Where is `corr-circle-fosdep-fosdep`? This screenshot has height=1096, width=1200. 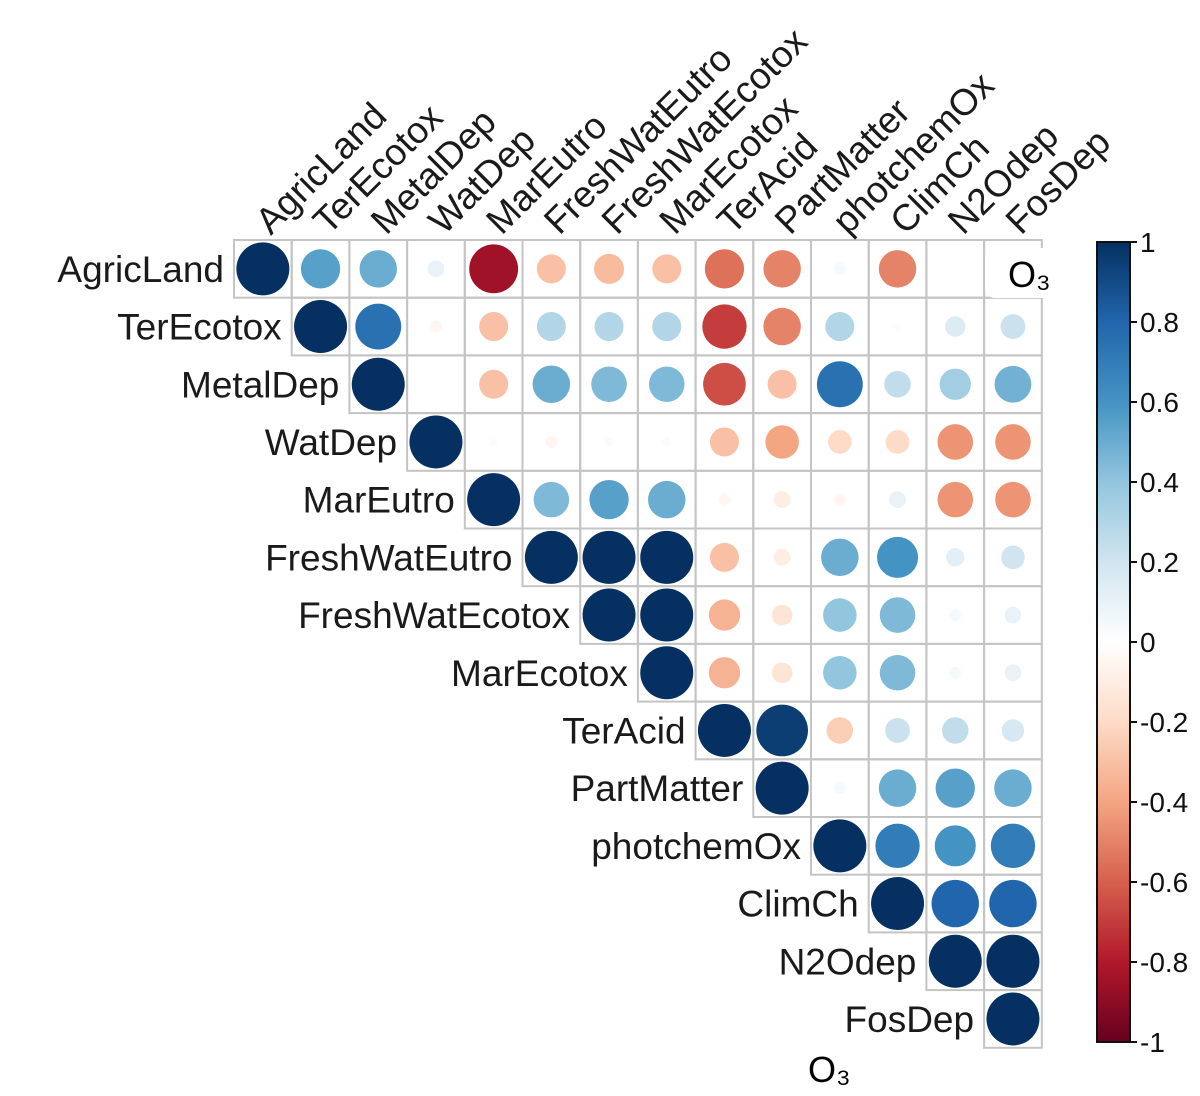 corr-circle-fosdep-fosdep is located at coordinates (1013, 1019).